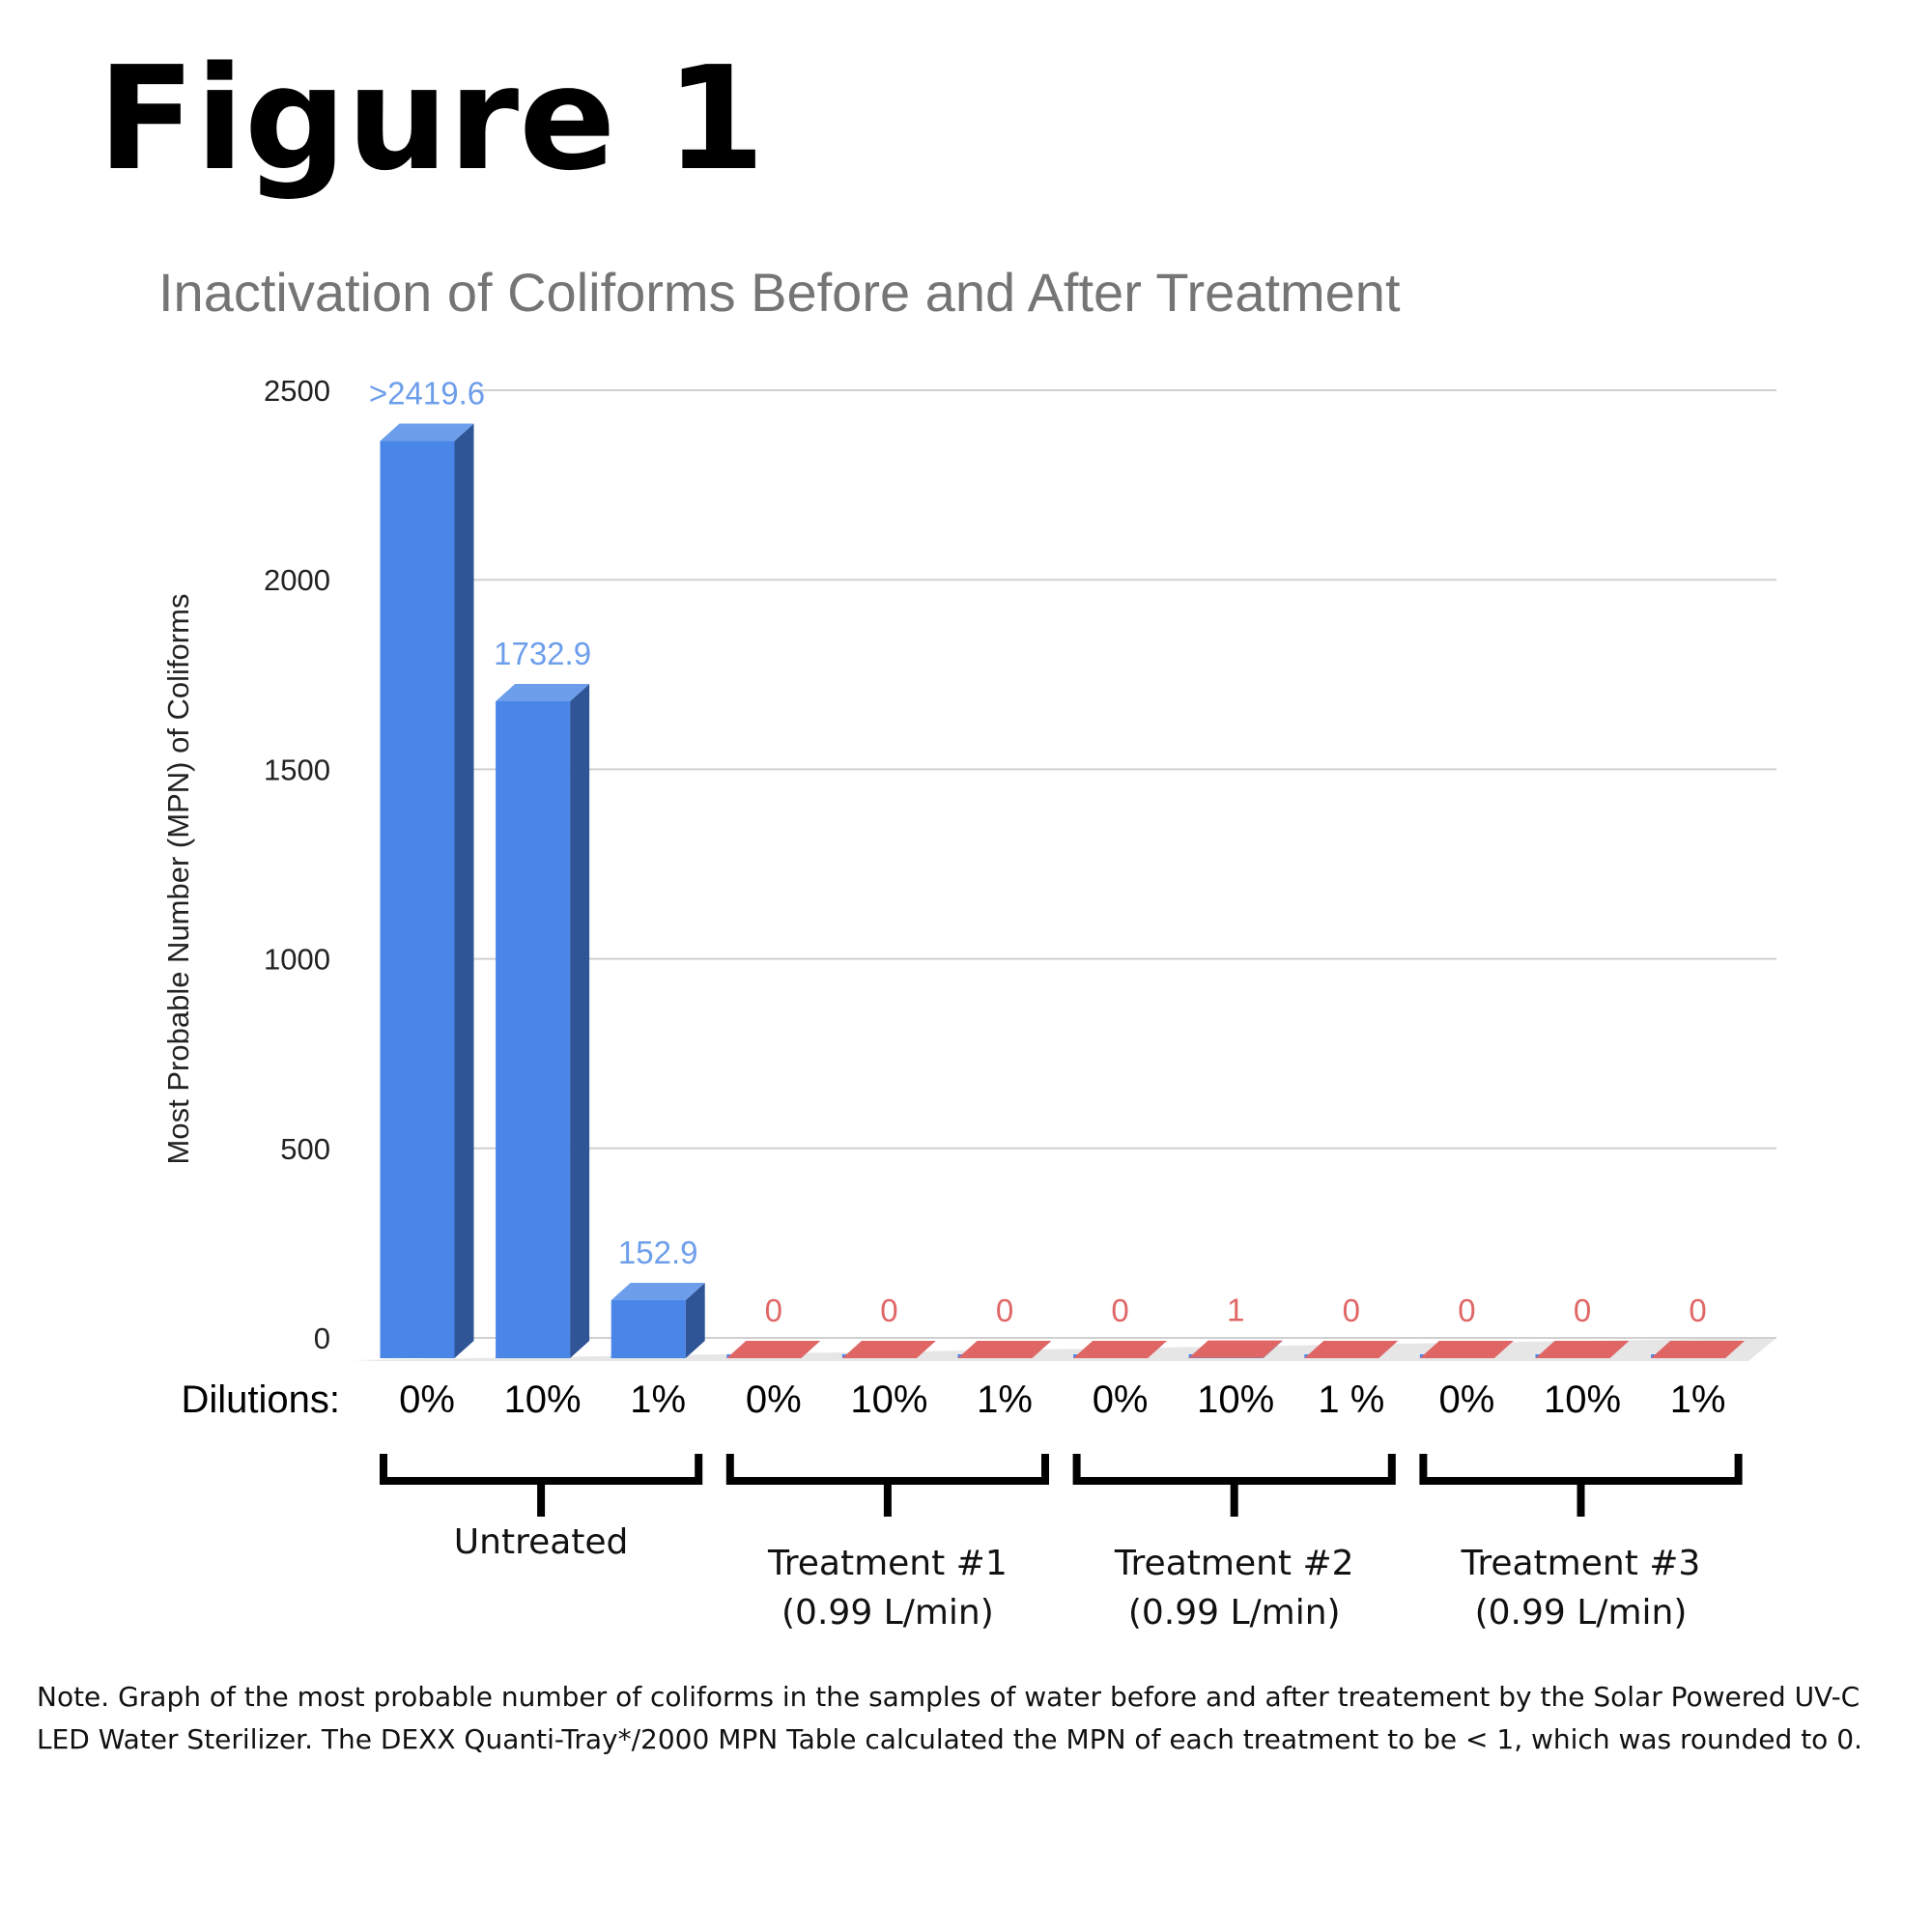  What do you see at coordinates (658, 1252) in the screenshot?
I see `value-label: 152.9` at bounding box center [658, 1252].